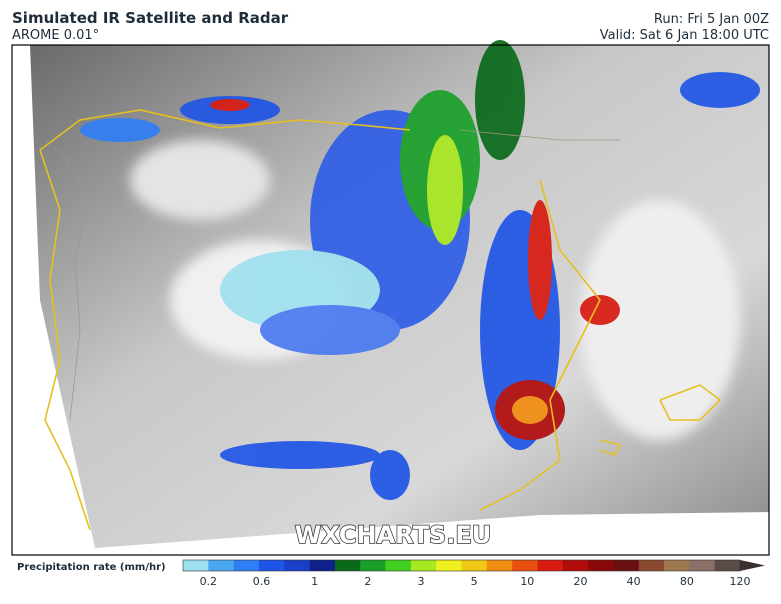 This screenshot has height=604, width=781. I want to click on colorbar-arrow, so click(752, 565).